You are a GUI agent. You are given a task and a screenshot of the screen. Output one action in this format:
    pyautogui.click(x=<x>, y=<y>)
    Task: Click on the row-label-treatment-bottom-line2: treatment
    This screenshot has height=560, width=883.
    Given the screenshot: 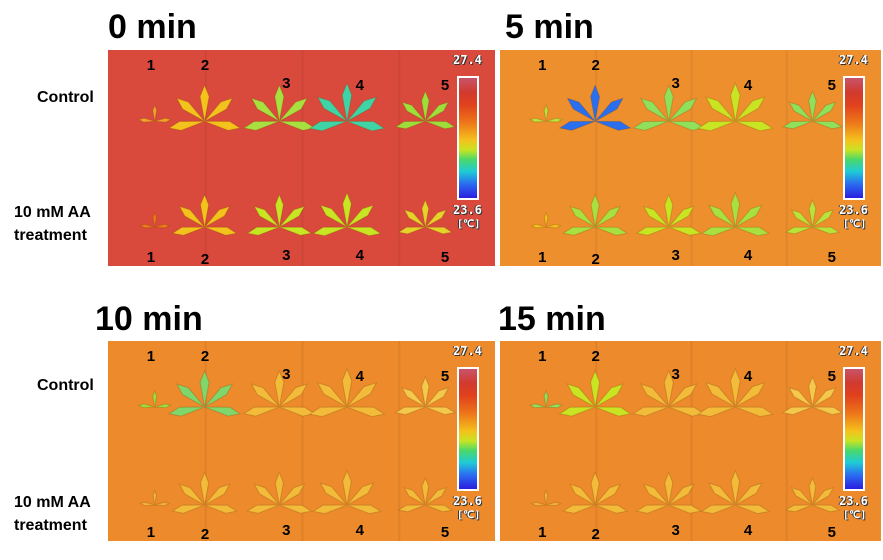 What is the action you would take?
    pyautogui.click(x=50, y=525)
    